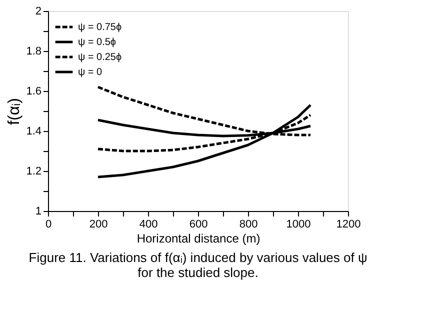  Describe the element at coordinates (100, 57) in the screenshot. I see `legend-label: ψ = 0.25ϕ` at that location.